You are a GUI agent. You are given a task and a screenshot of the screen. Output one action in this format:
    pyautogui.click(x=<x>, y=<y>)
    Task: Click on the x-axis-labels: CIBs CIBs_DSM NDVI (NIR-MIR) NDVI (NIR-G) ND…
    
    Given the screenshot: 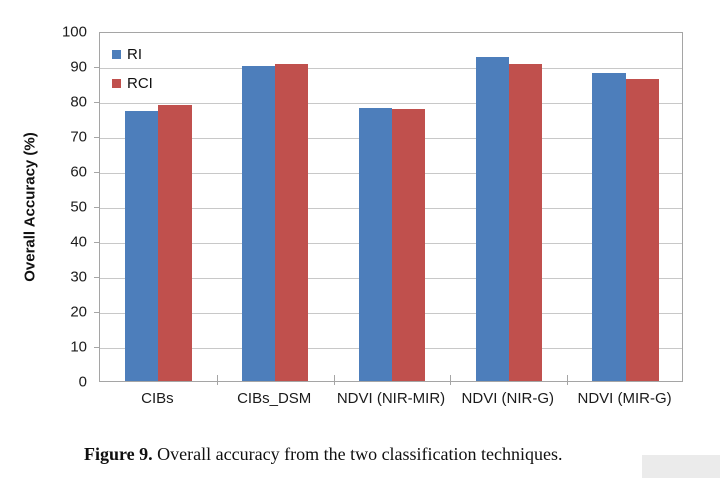 What is the action you would take?
    pyautogui.click(x=391, y=402)
    